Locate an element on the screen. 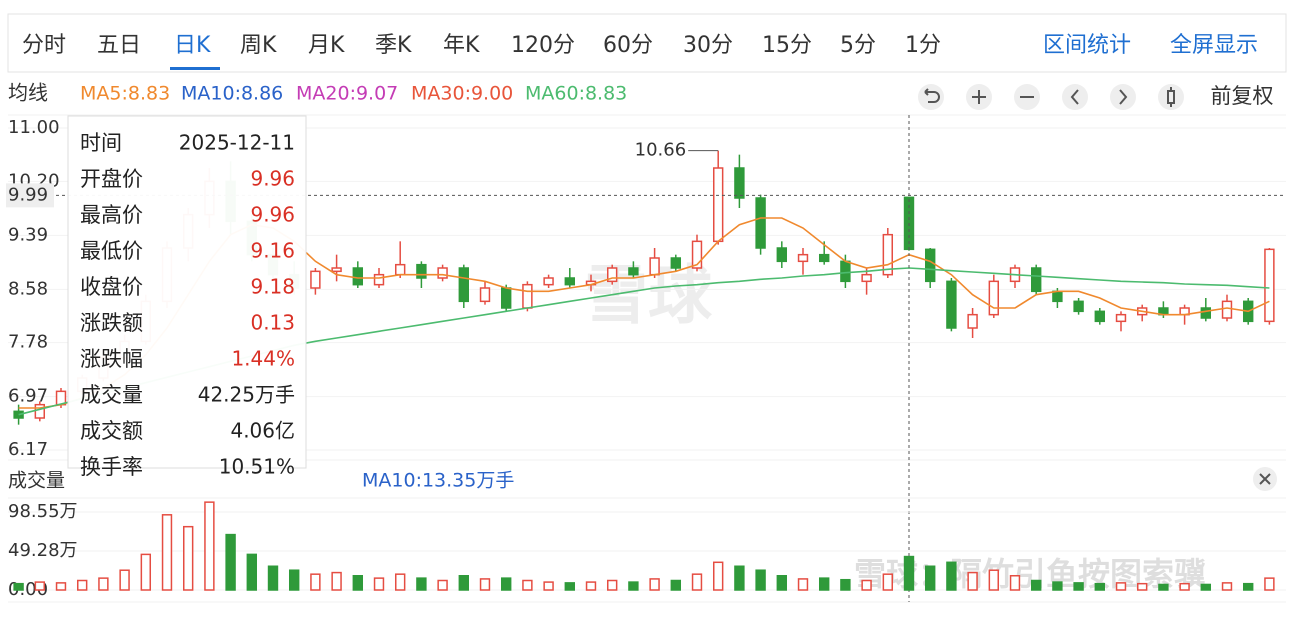 Image resolution: width=1297 pixels, height=617 pixels. tooltip-label: 成交量 is located at coordinates (111, 395).